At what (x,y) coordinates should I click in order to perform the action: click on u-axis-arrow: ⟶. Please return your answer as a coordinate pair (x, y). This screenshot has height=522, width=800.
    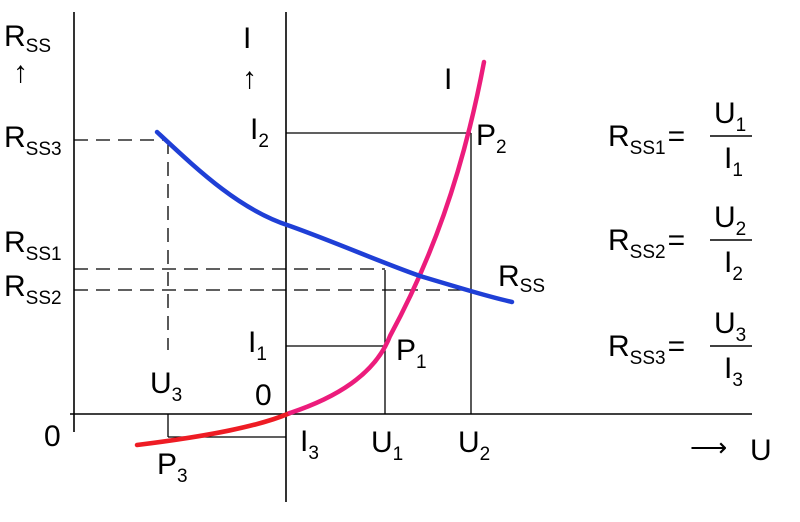
    Looking at the image, I should click on (708, 447).